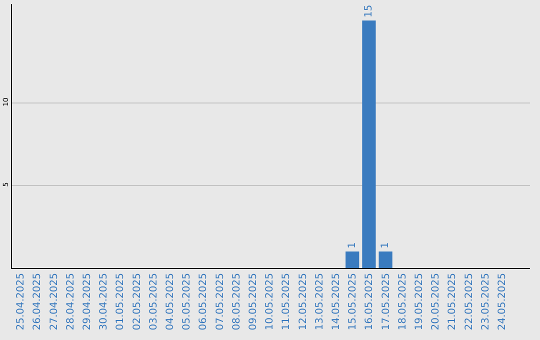 Image resolution: width=540 pixels, height=340 pixels. What do you see at coordinates (87, 301) in the screenshot?
I see `x-tick-label: 29.04.2025` at bounding box center [87, 301].